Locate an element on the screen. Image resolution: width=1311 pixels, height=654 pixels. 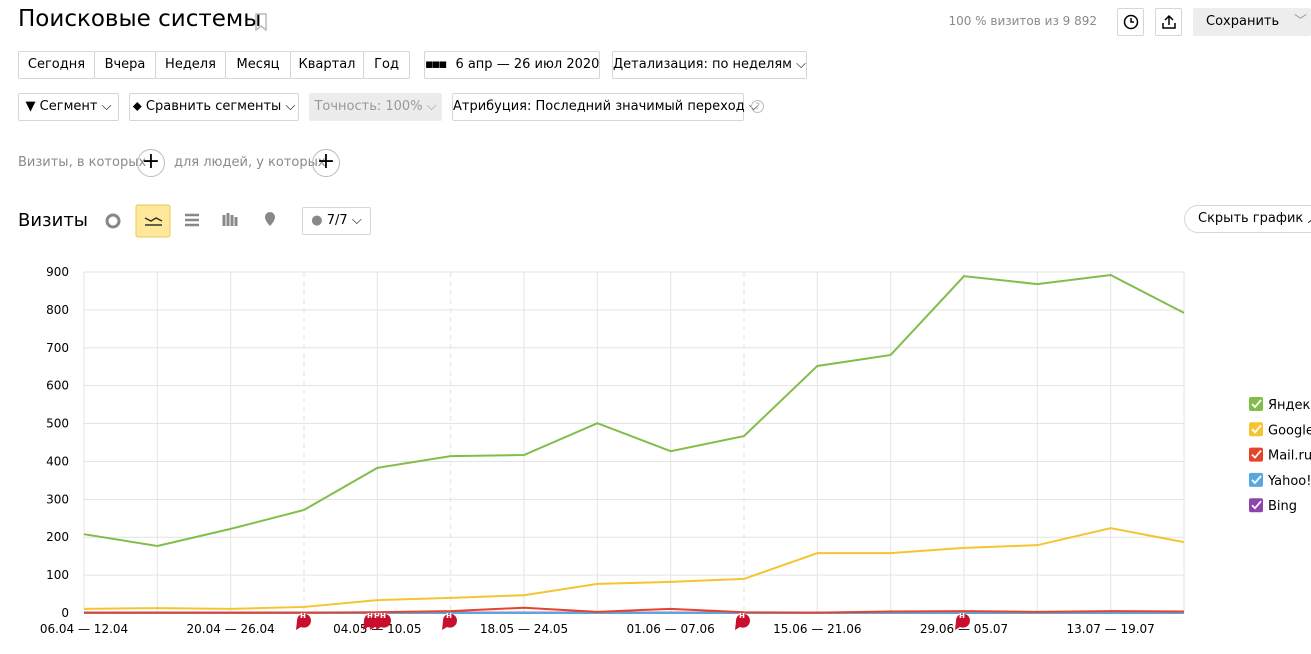
y-tick-label: 200 is located at coordinates (57, 537).